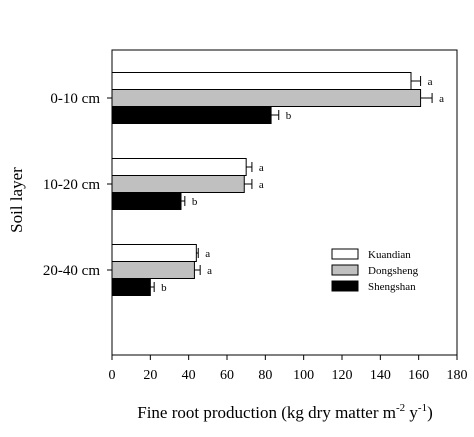 This screenshot has width=474, height=437. Describe the element at coordinates (209, 271) in the screenshot. I see `significance-label-dongsheng-2: a` at that location.